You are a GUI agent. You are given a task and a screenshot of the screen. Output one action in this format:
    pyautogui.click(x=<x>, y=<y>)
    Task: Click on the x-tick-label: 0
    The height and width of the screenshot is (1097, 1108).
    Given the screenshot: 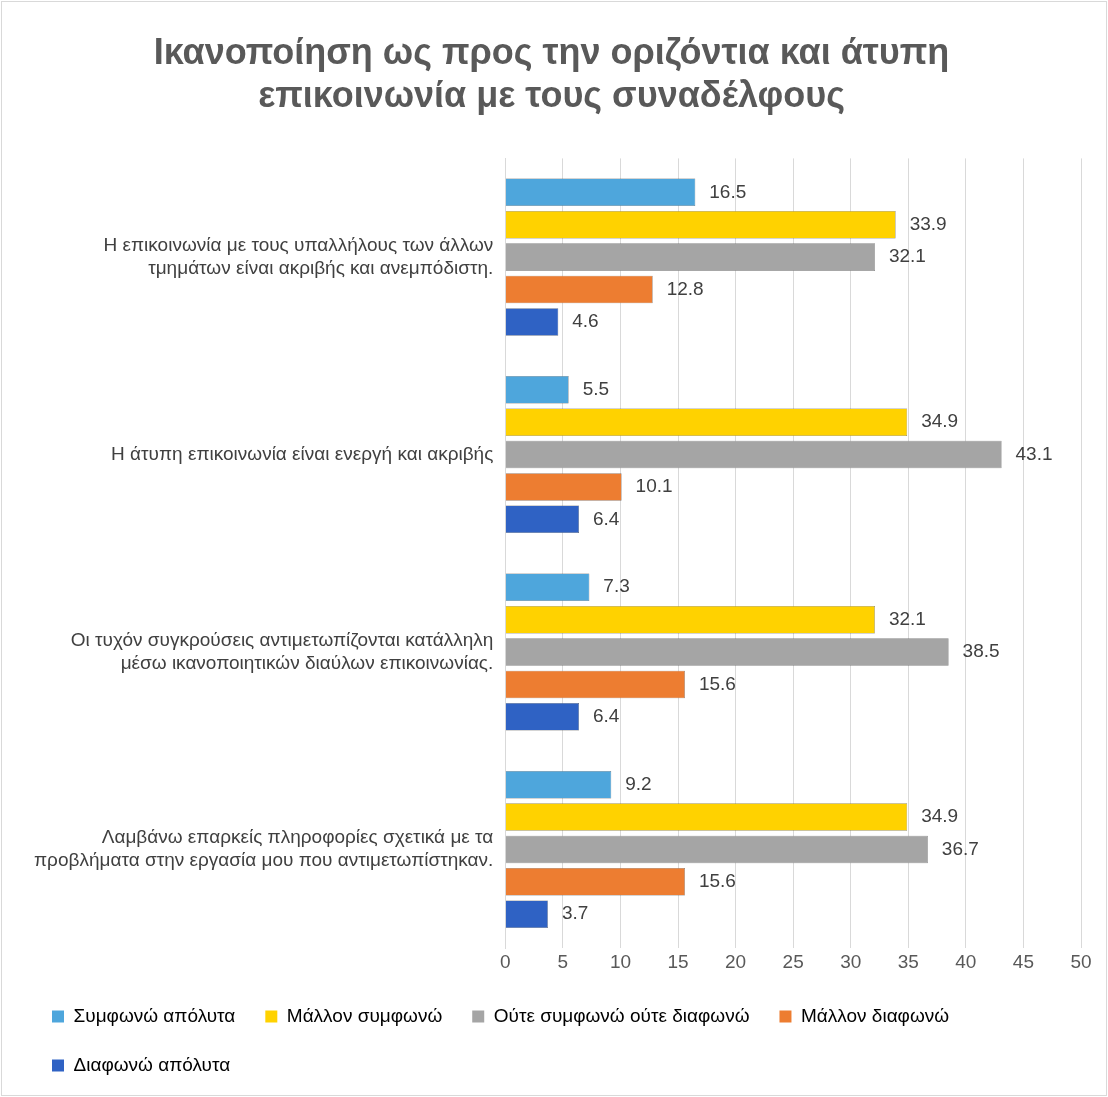 What is the action you would take?
    pyautogui.click(x=505, y=961)
    